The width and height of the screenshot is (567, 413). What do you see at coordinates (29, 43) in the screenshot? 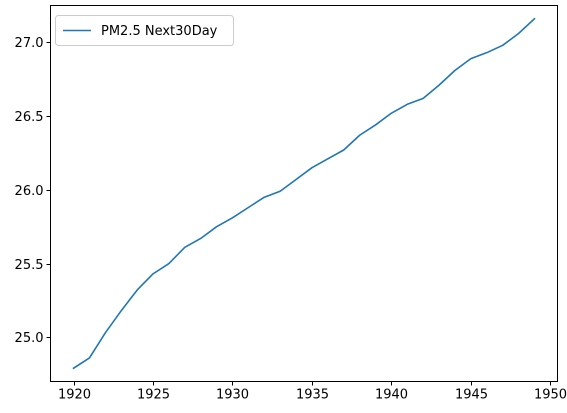
I see `y-tick-label-27: 27.0` at bounding box center [29, 43].